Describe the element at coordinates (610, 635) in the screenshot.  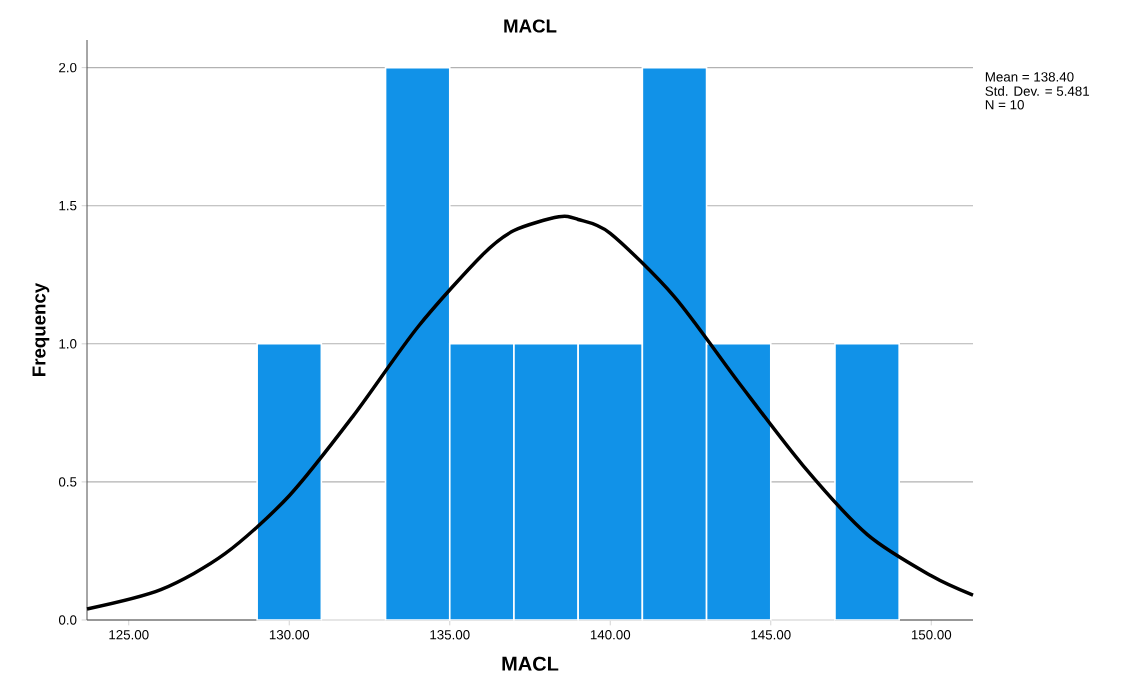
I see `x-tick-label: 140.00` at that location.